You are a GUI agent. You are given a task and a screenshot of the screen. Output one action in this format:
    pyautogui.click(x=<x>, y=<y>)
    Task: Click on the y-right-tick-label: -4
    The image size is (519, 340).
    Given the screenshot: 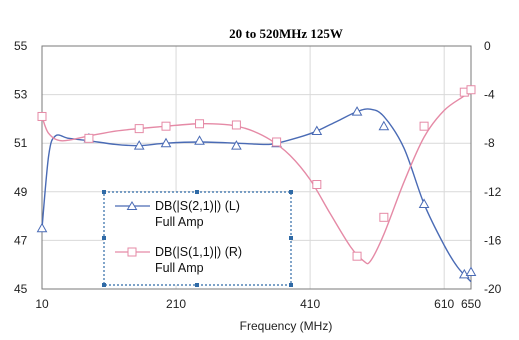 What is the action you would take?
    pyautogui.click(x=489, y=95)
    